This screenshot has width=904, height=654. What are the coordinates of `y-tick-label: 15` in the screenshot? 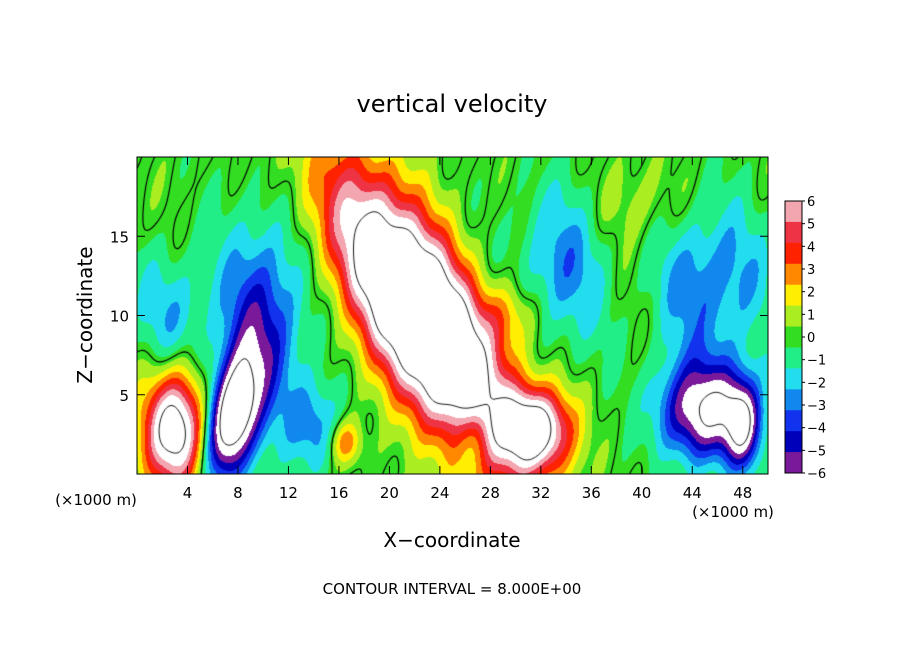 It's located at (119, 237).